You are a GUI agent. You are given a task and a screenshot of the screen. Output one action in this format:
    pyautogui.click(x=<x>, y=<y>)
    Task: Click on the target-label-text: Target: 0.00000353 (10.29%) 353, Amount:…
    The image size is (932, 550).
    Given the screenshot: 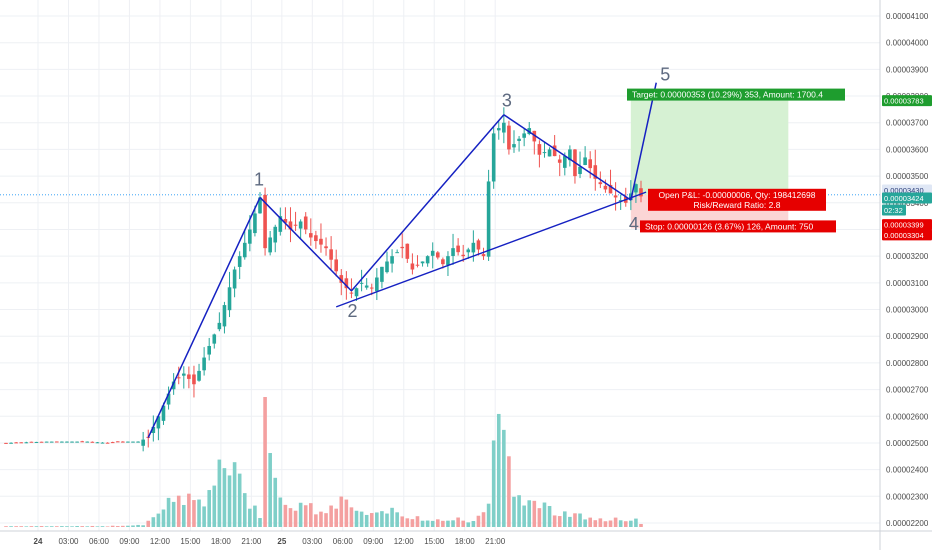 What is the action you would take?
    pyautogui.click(x=727, y=95)
    